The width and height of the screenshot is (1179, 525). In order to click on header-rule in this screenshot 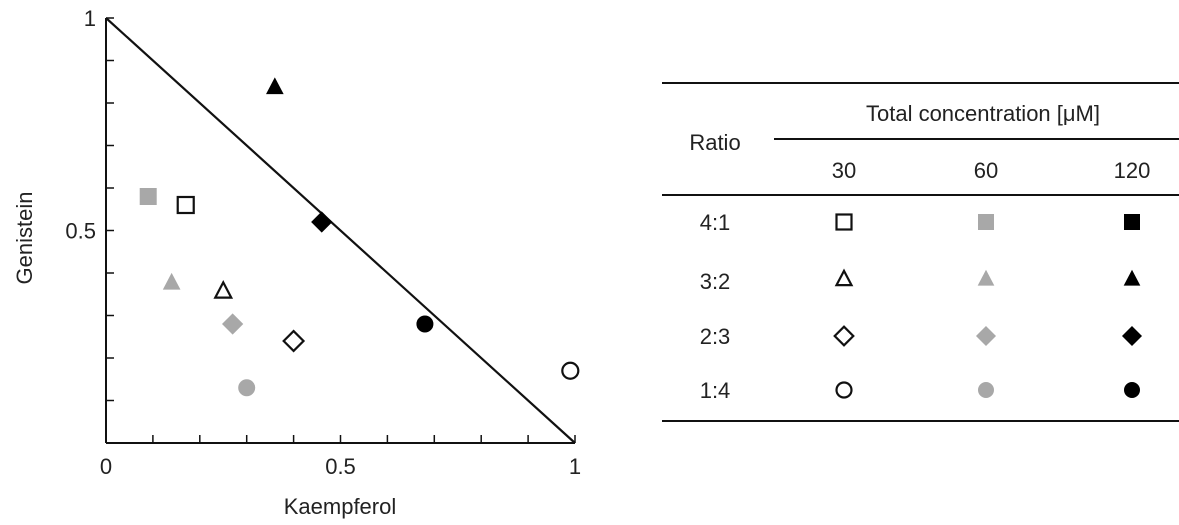, I will do `click(920, 195)`.